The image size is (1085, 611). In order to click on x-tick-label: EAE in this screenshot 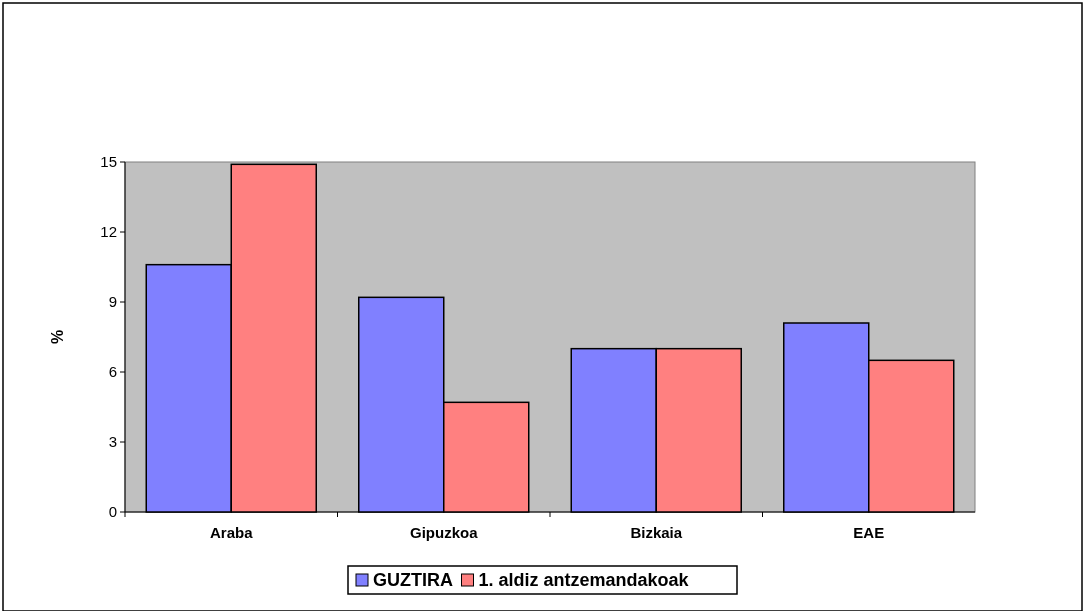, I will do `click(869, 532)`.